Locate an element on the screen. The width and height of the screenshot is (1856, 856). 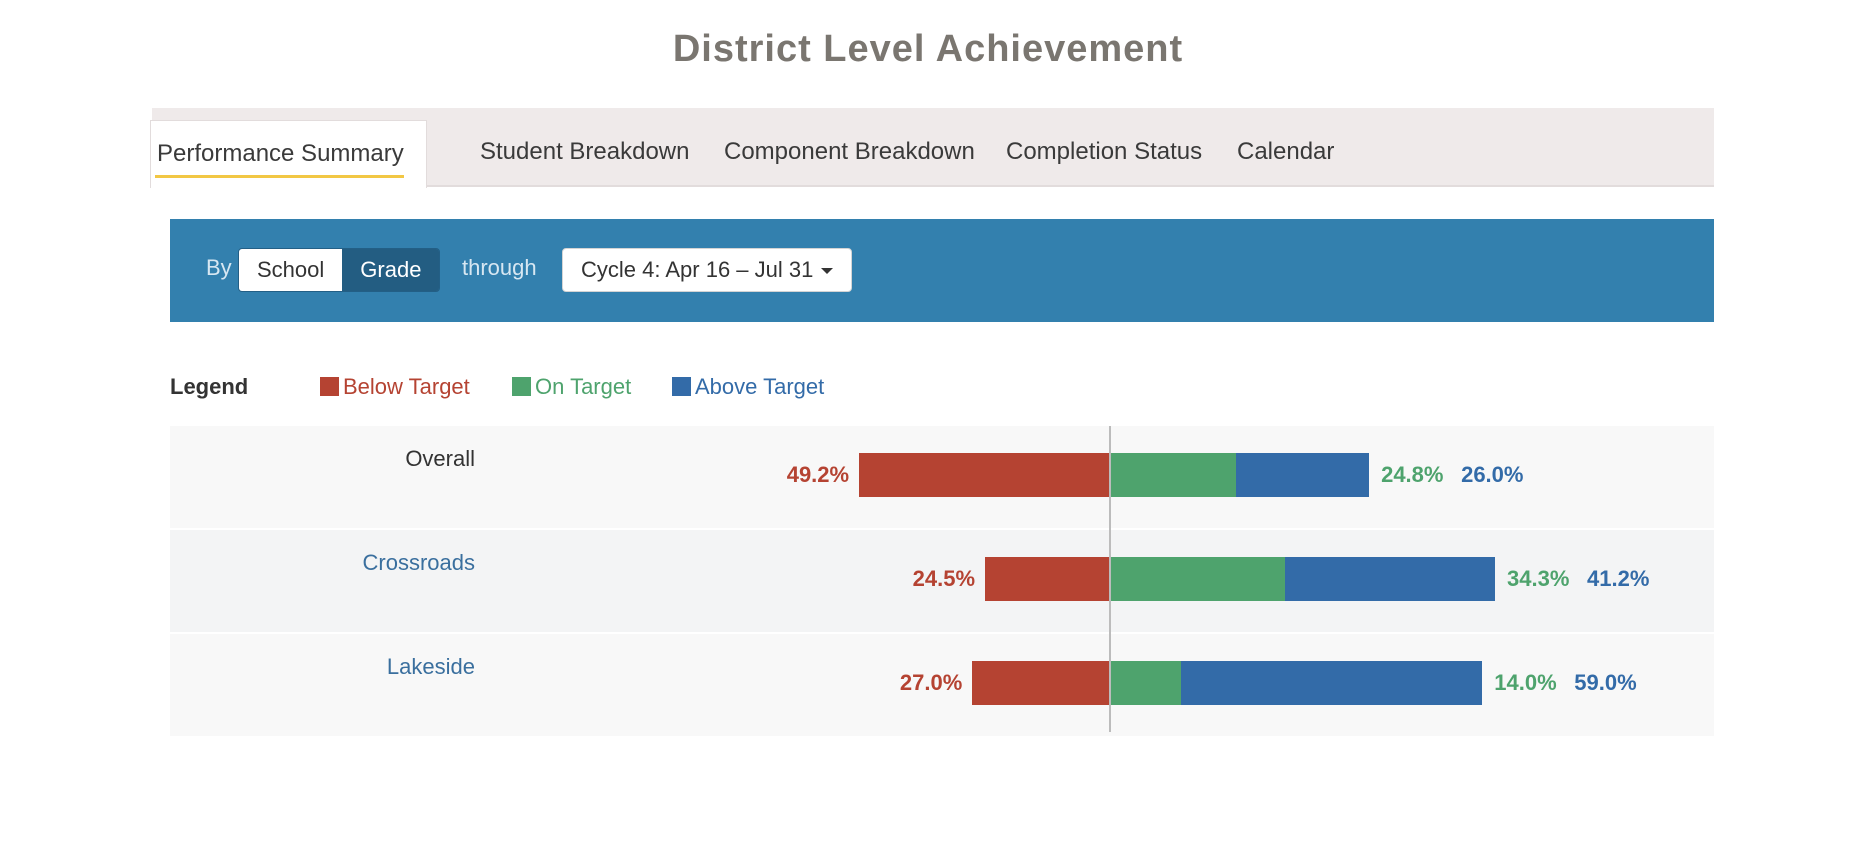
legend-label: Above Target is located at coordinates (760, 386).